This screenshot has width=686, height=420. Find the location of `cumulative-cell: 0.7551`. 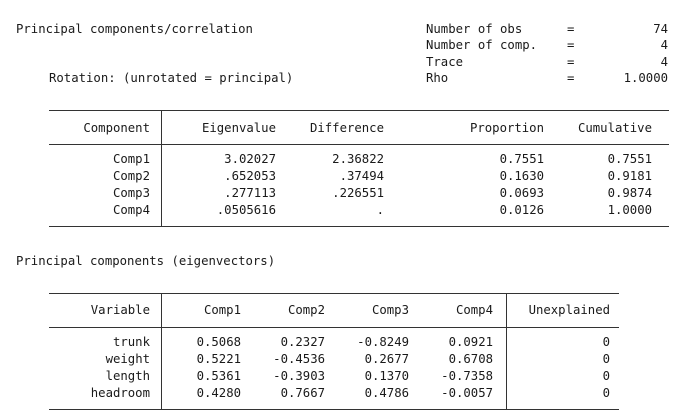

cumulative-cell: 0.7551 is located at coordinates (629, 159).